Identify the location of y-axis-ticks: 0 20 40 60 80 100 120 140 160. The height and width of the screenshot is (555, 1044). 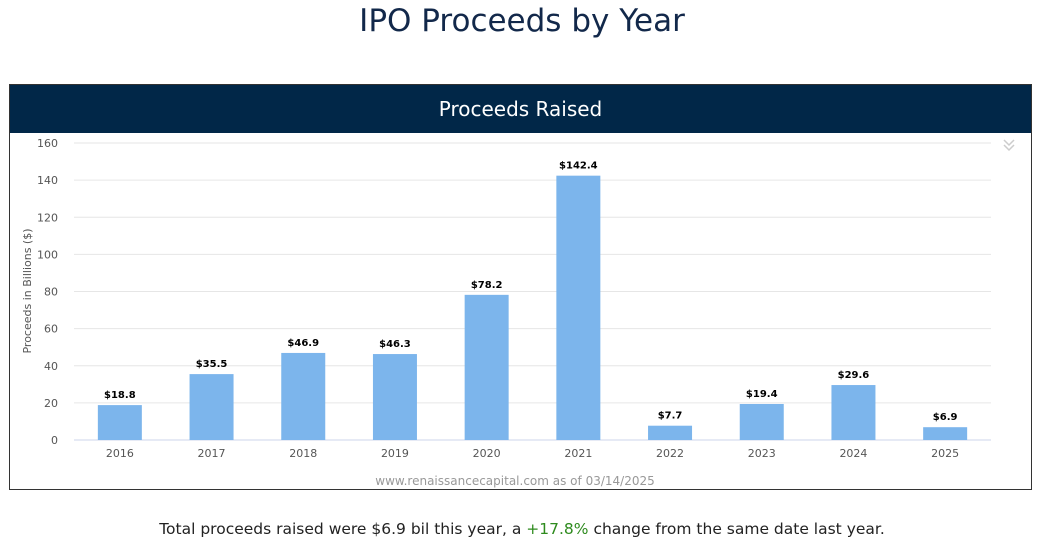
(47, 292).